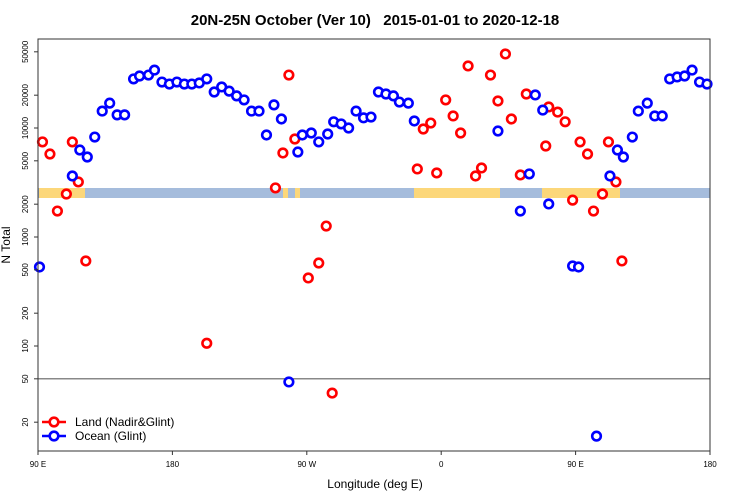  I want to click on y-tick-label: 50, so click(25, 378).